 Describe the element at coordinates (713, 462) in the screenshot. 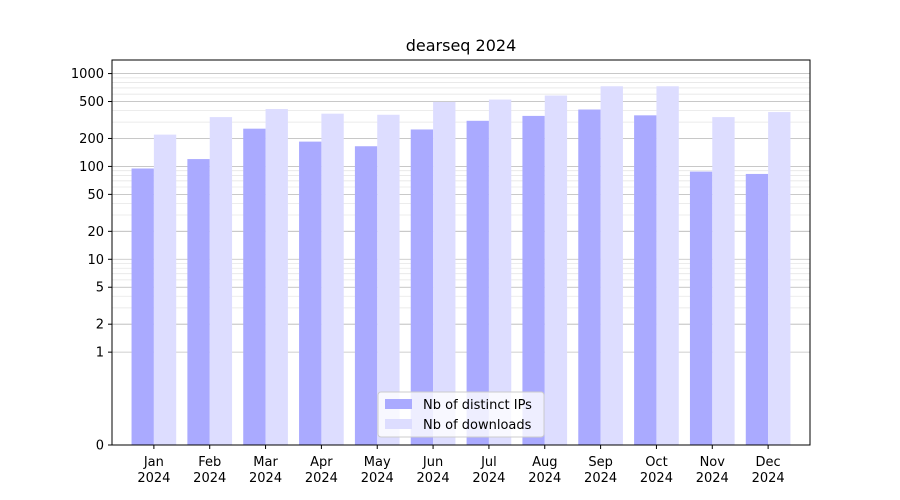

I see `x-tick-label-month: Nov` at that location.